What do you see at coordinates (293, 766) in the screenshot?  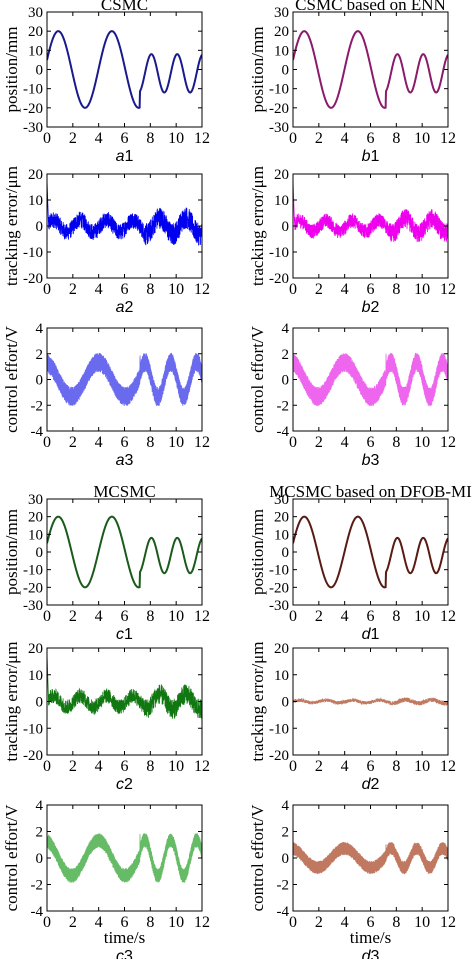 I see `x-tick-label-d2: 0` at bounding box center [293, 766].